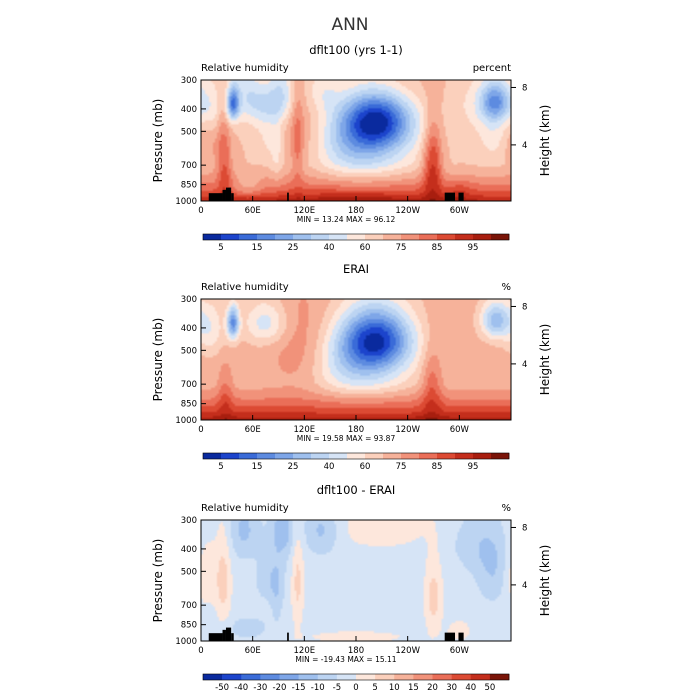 Image resolution: width=700 pixels, height=700 pixels. Describe the element at coordinates (407, 651) in the screenshot. I see `x-tick-label: 120W` at that location.